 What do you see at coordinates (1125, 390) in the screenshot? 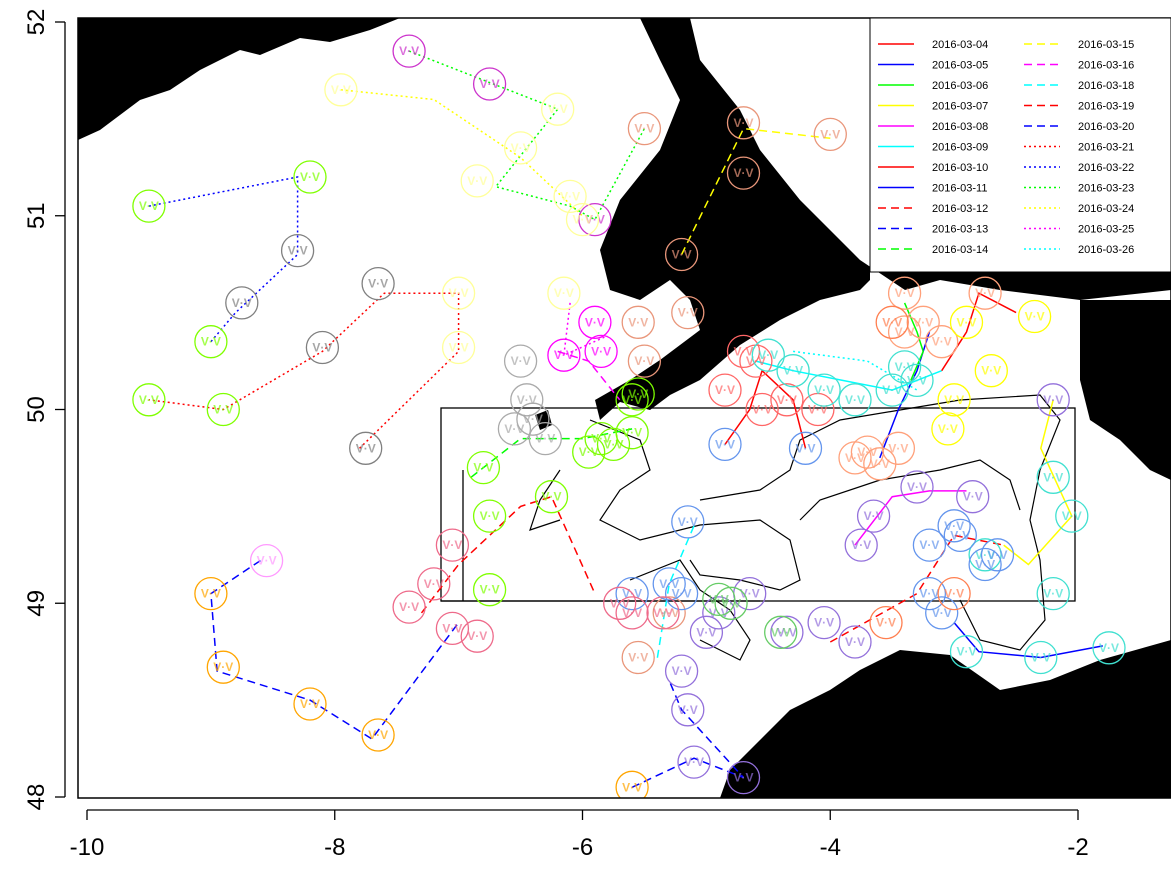
I see `cotentin-land` at bounding box center [1125, 390].